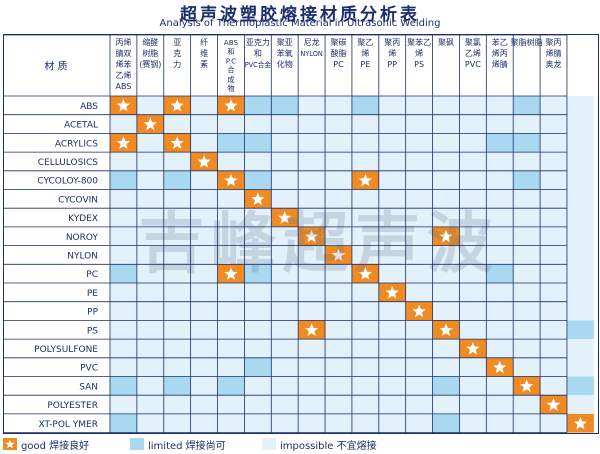 The width and height of the screenshot is (600, 454). Describe the element at coordinates (365, 53) in the screenshot. I see `column-header: 烯` at that location.